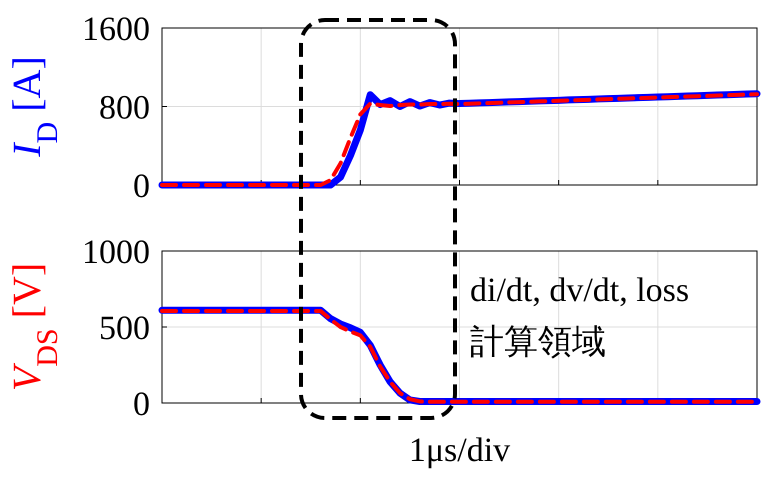  What do you see at coordinates (580, 290) in the screenshot?
I see `annotation: di/dt, dv/dt, loss` at bounding box center [580, 290].